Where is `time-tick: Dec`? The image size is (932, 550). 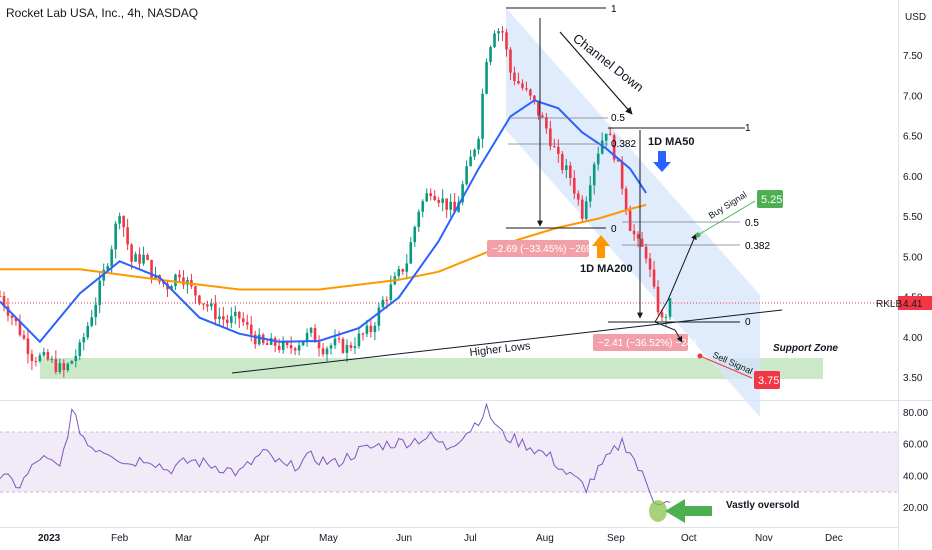
time-tick: Dec is located at coordinates (834, 538).